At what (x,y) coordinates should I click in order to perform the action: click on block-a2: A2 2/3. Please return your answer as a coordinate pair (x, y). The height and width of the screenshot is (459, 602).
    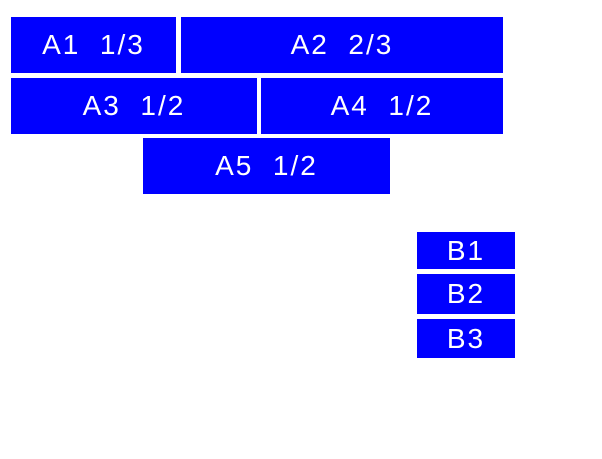
    Looking at the image, I should click on (342, 45).